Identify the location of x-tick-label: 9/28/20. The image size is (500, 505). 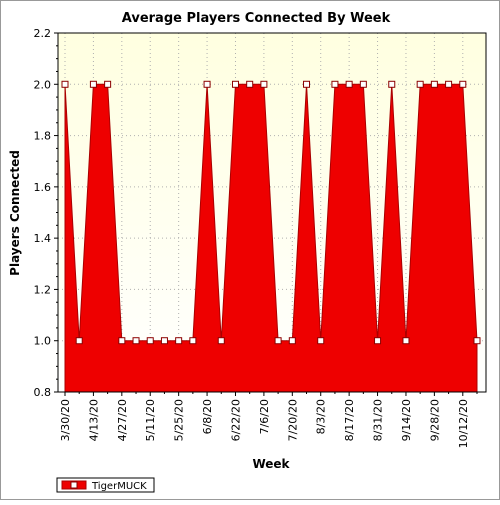
(434, 420).